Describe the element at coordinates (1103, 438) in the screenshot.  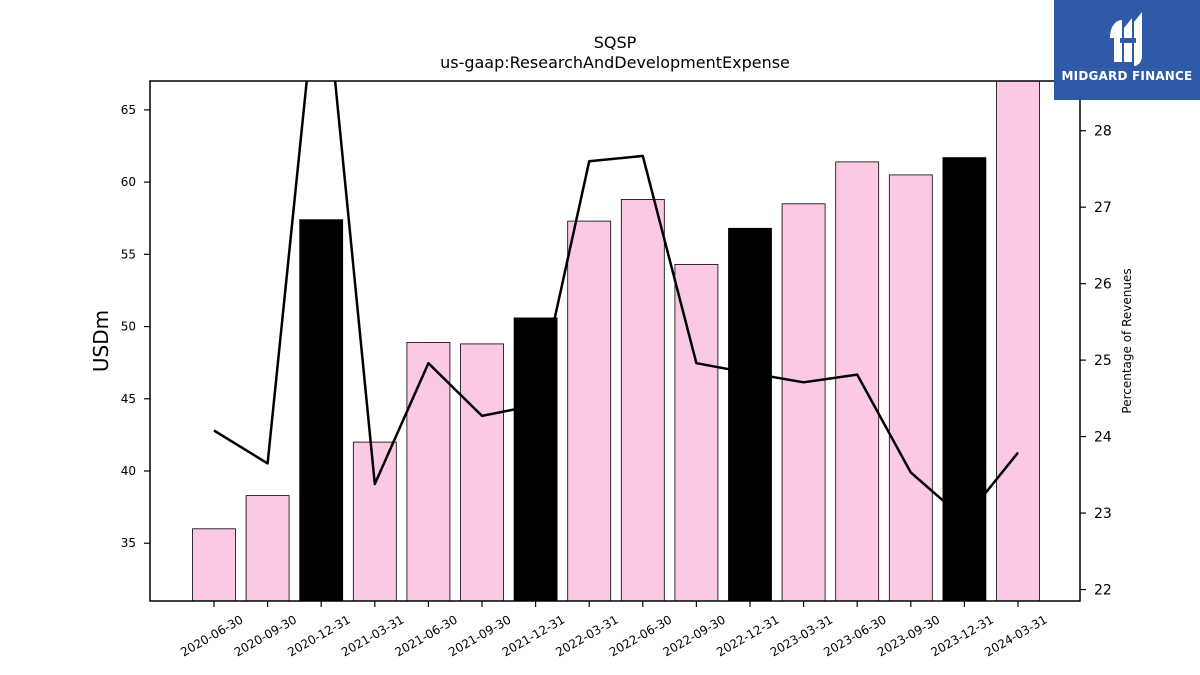
I see `y2-tick-label: 24` at that location.